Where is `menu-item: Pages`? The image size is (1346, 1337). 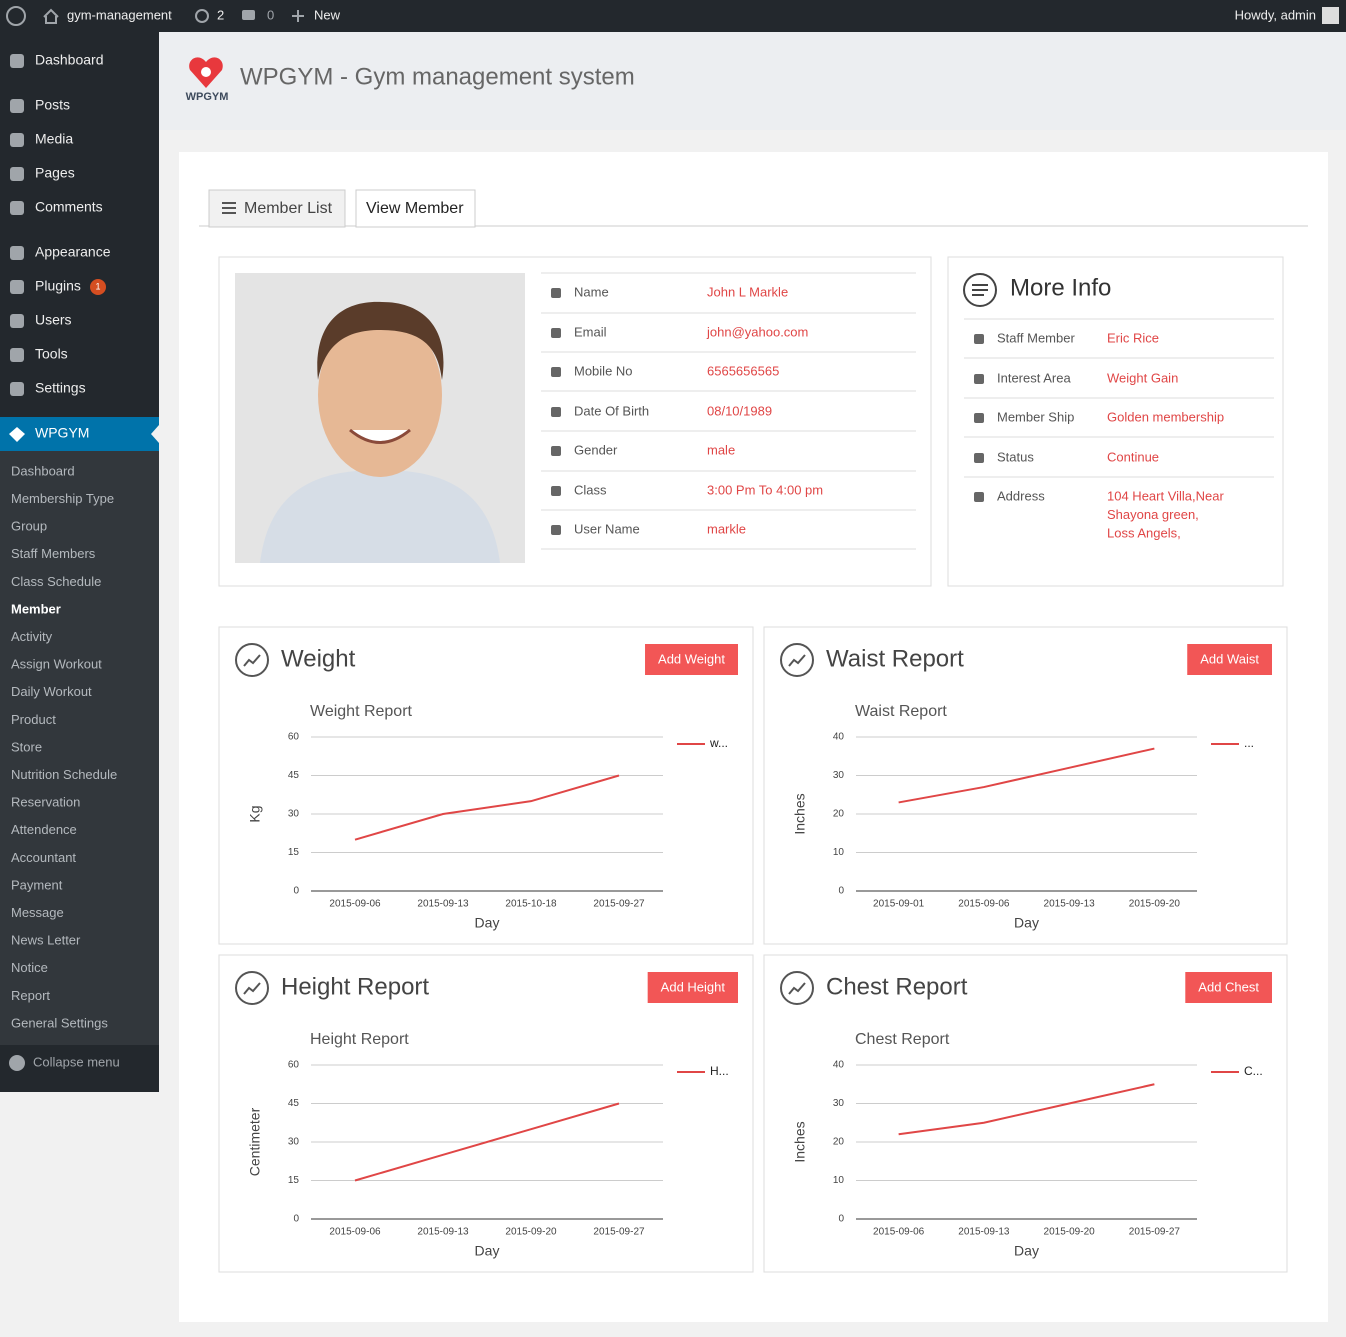 menu-item: Pages is located at coordinates (55, 173).